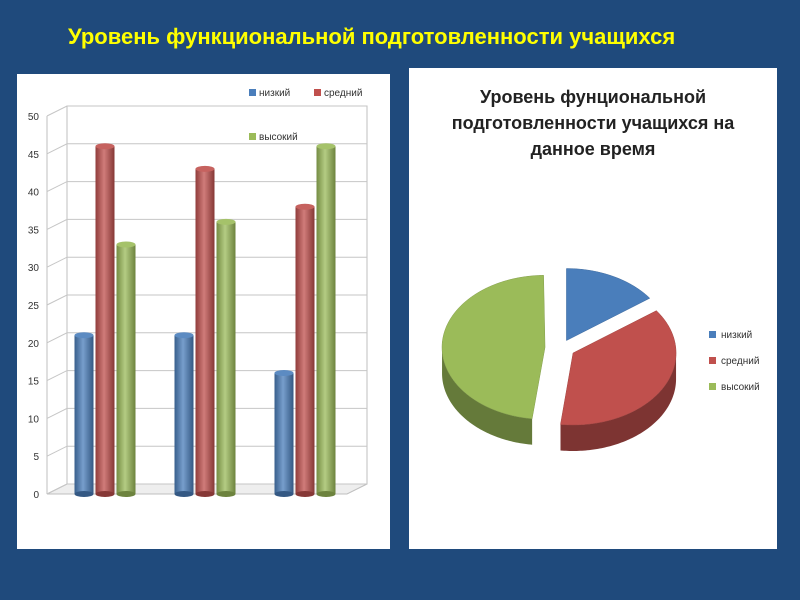  What do you see at coordinates (34, 117) in the screenshot?
I see `y-tick-label: 50` at bounding box center [34, 117].